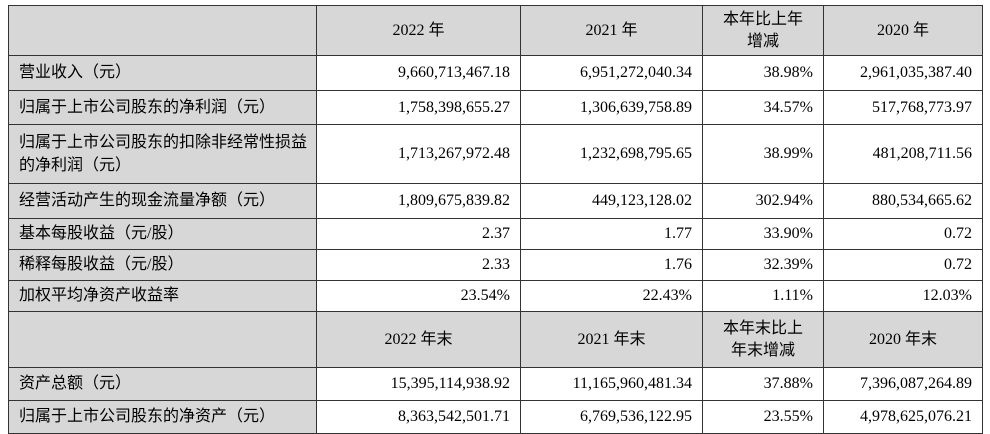 The image size is (990, 434). I want to click on value-2020: 517,768,773.97, so click(903, 107).